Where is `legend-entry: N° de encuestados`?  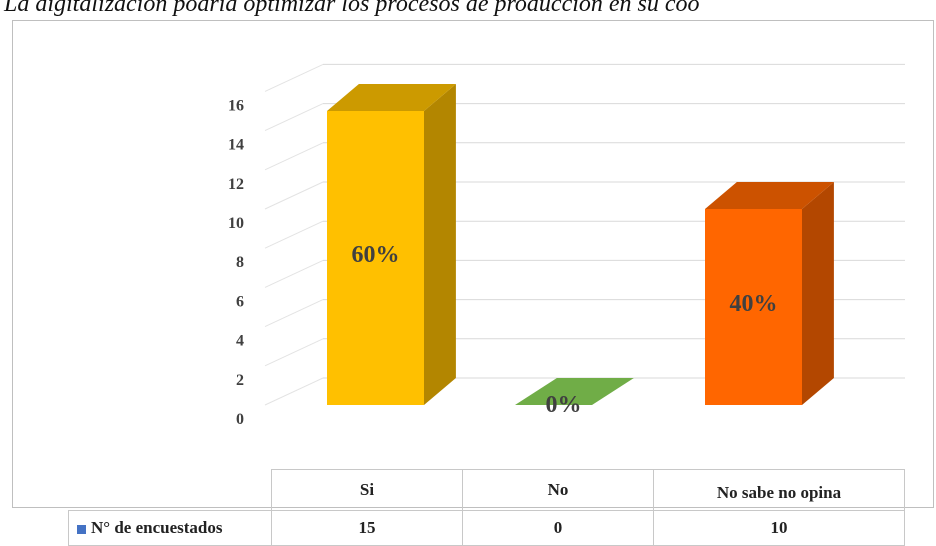 legend-entry: N° de encuestados is located at coordinates (170, 528).